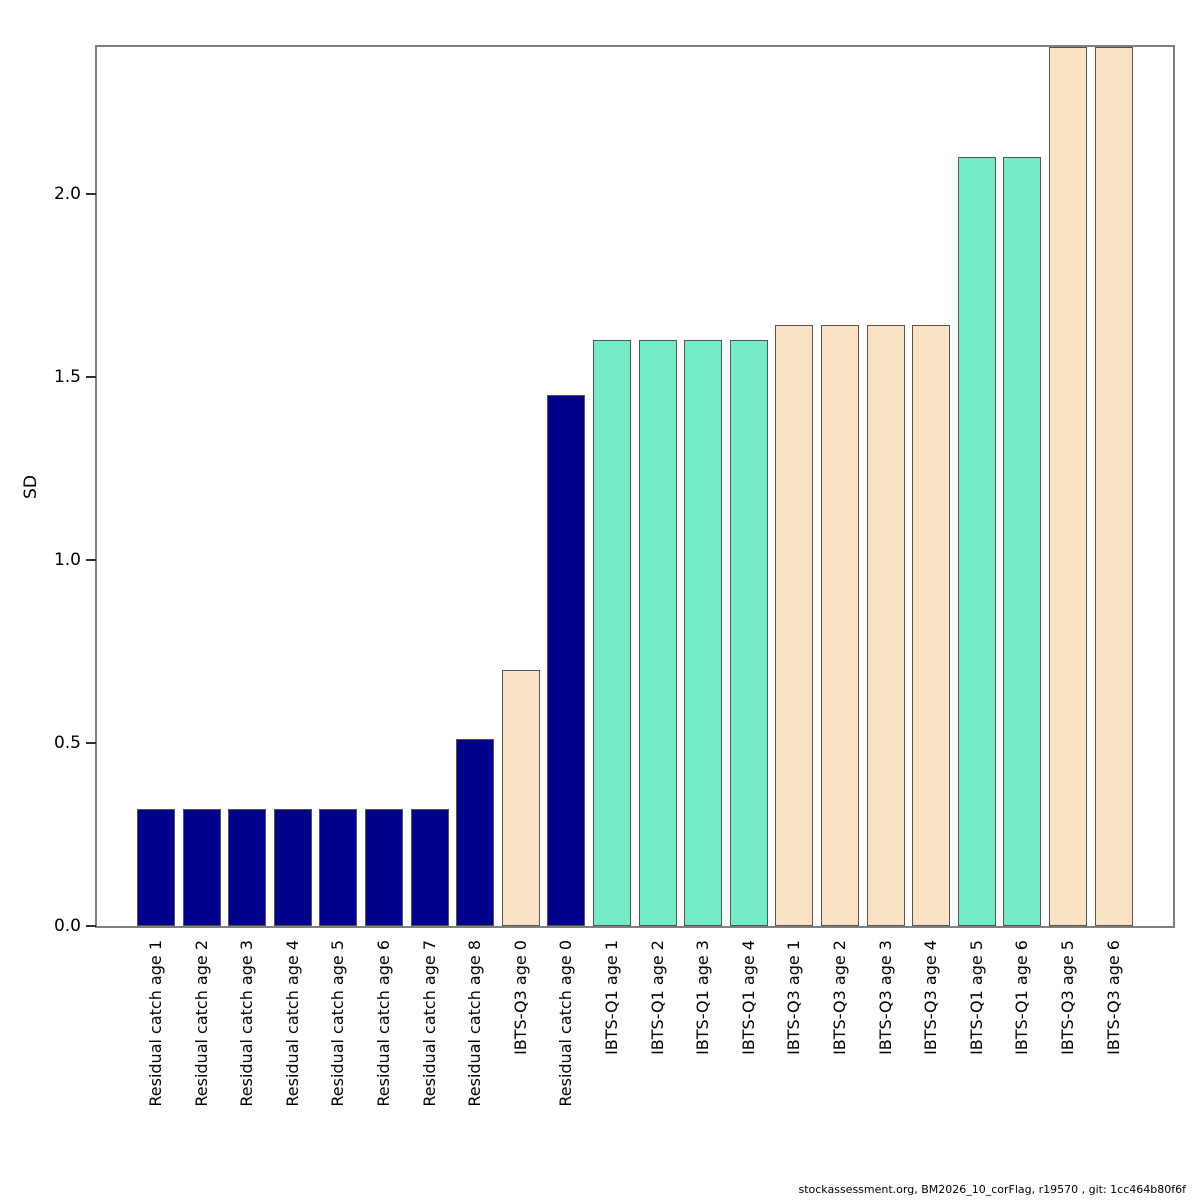 The width and height of the screenshot is (1200, 1200). I want to click on x-tick-label: Residual catch age 6, so click(383, 1023).